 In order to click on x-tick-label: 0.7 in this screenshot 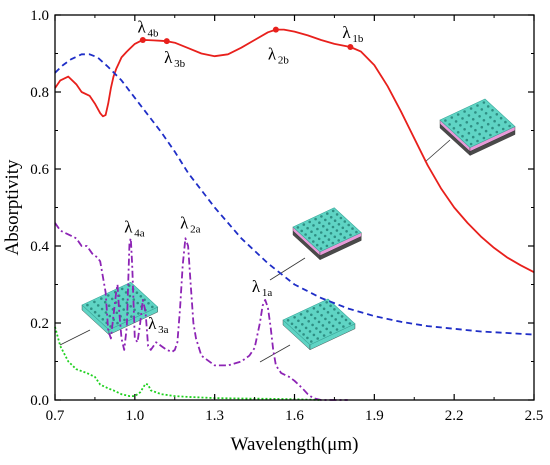, I will do `click(55, 416)`.